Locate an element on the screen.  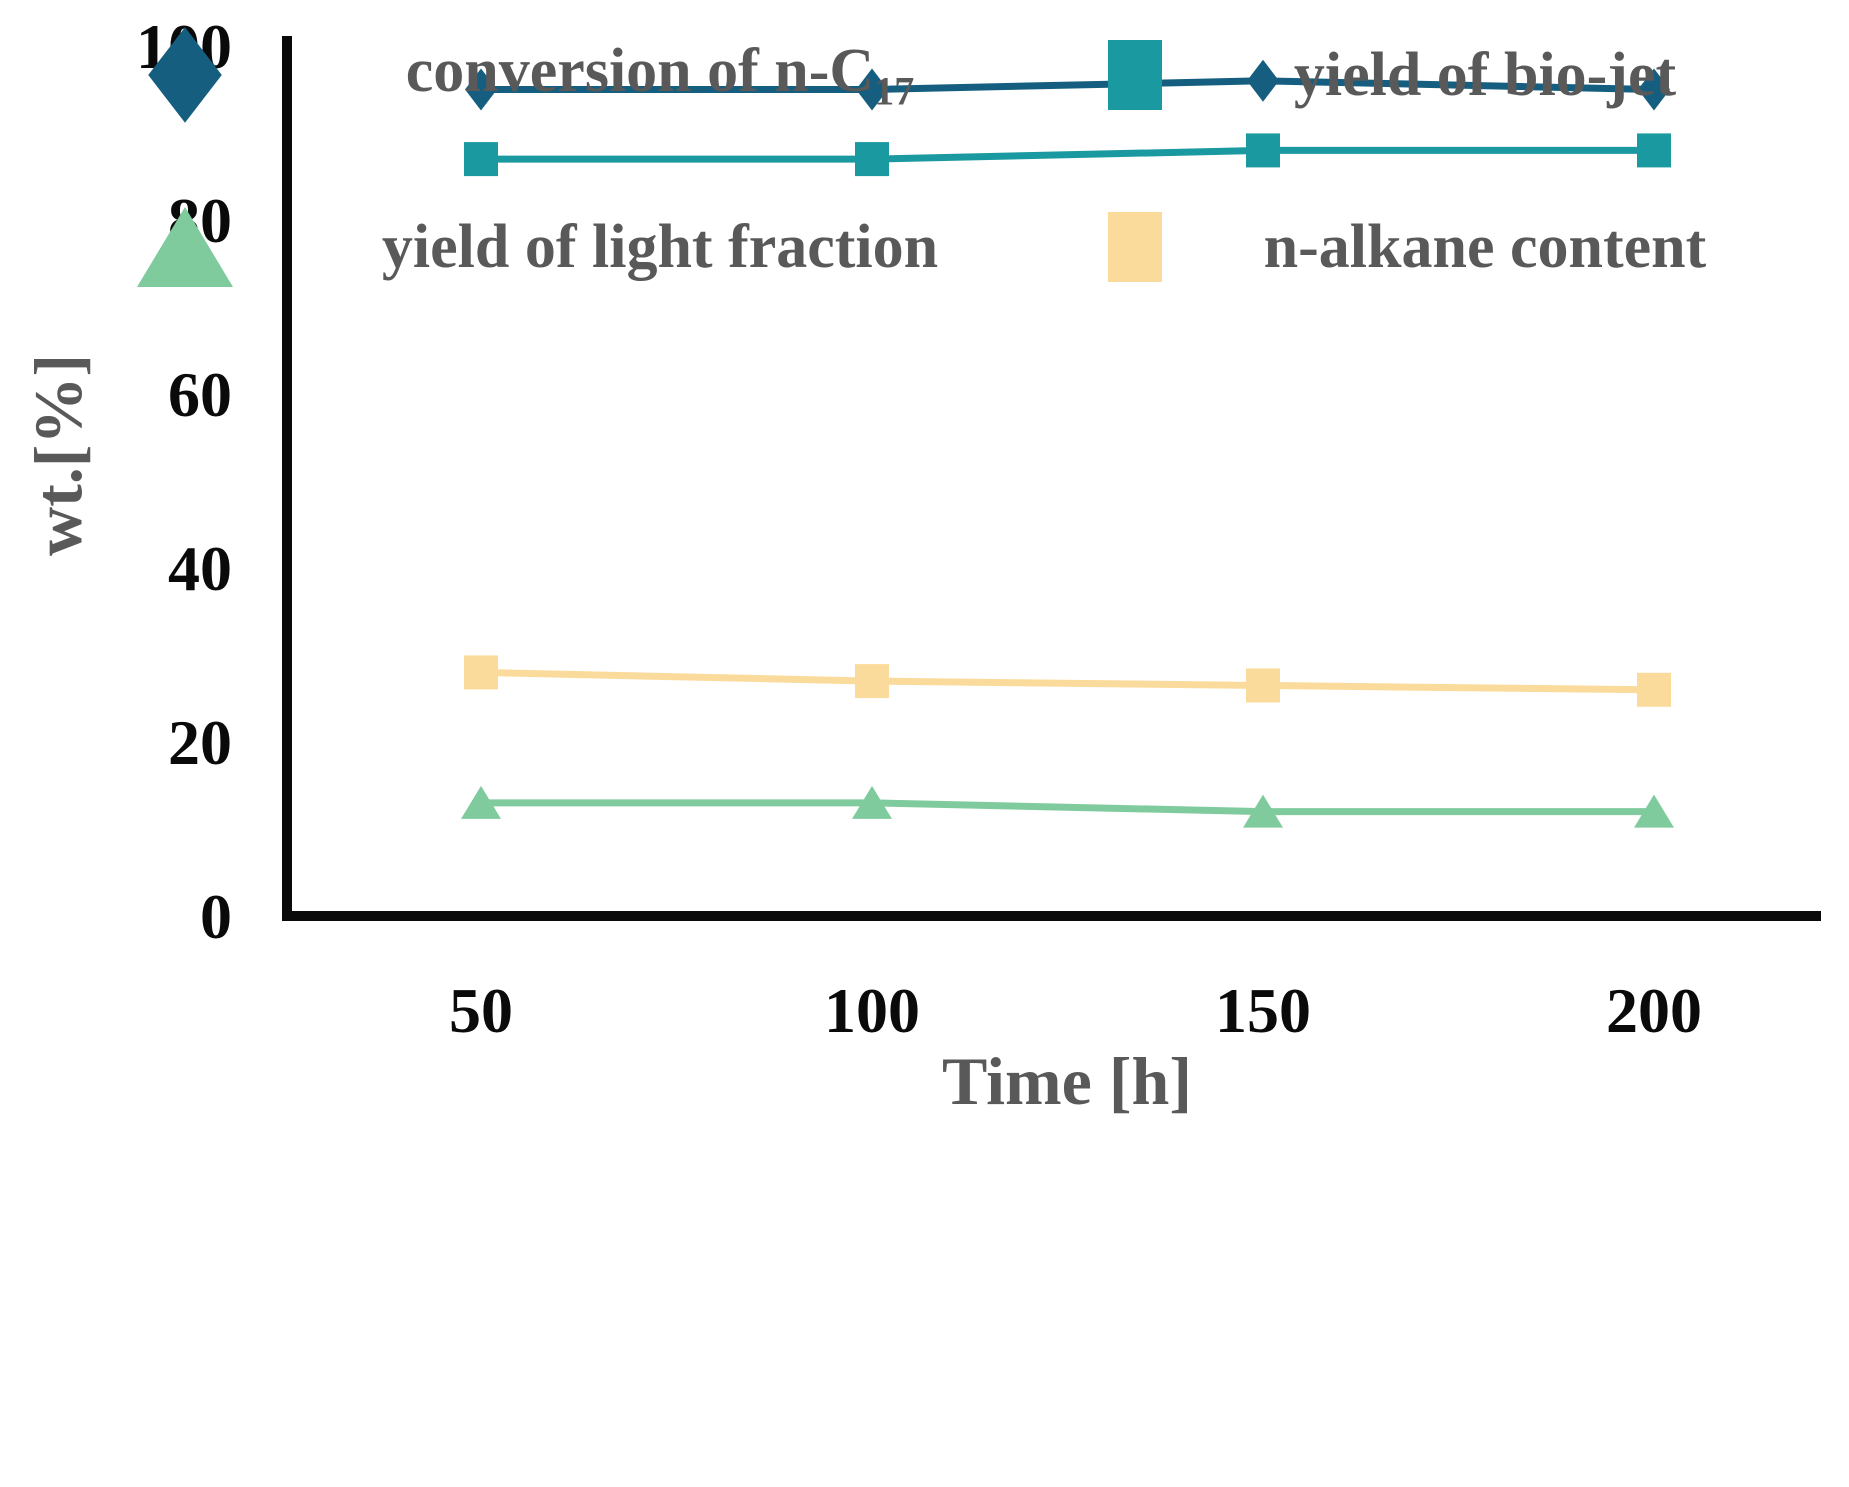
legend-item-conversion is located at coordinates (185, 75).